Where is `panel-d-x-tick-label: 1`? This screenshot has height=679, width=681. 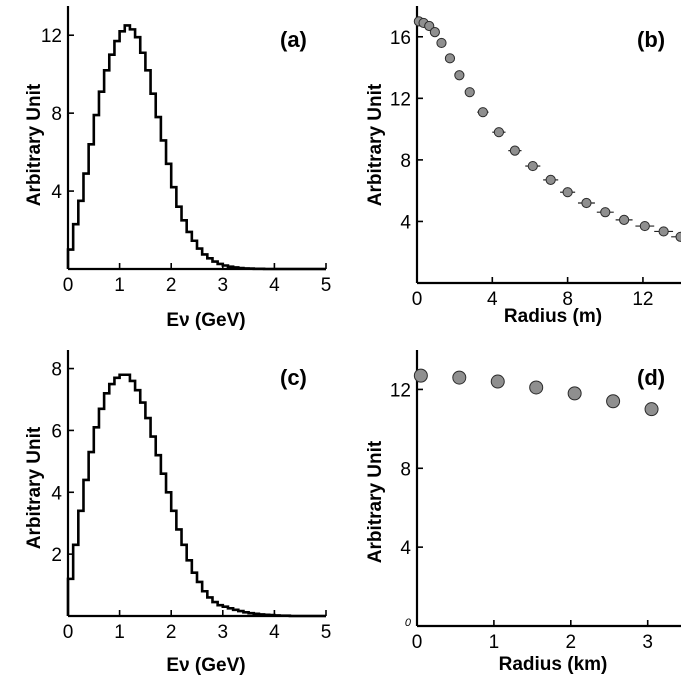
panel-d-x-tick-label: 1 is located at coordinates (494, 642).